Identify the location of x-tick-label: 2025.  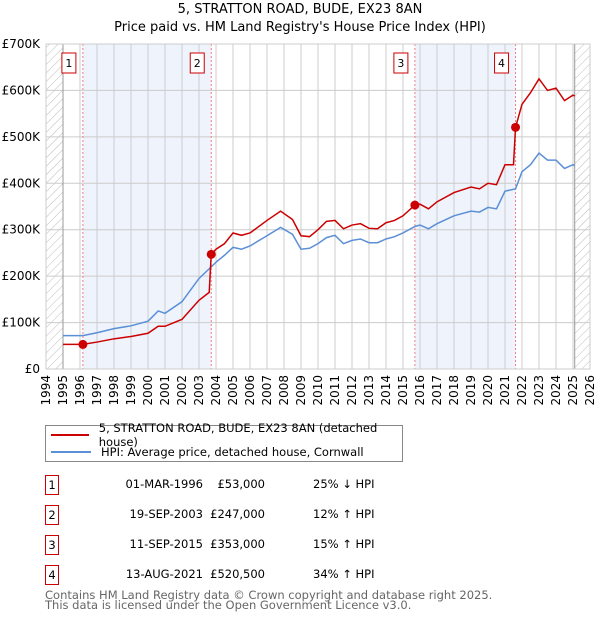
(573, 390).